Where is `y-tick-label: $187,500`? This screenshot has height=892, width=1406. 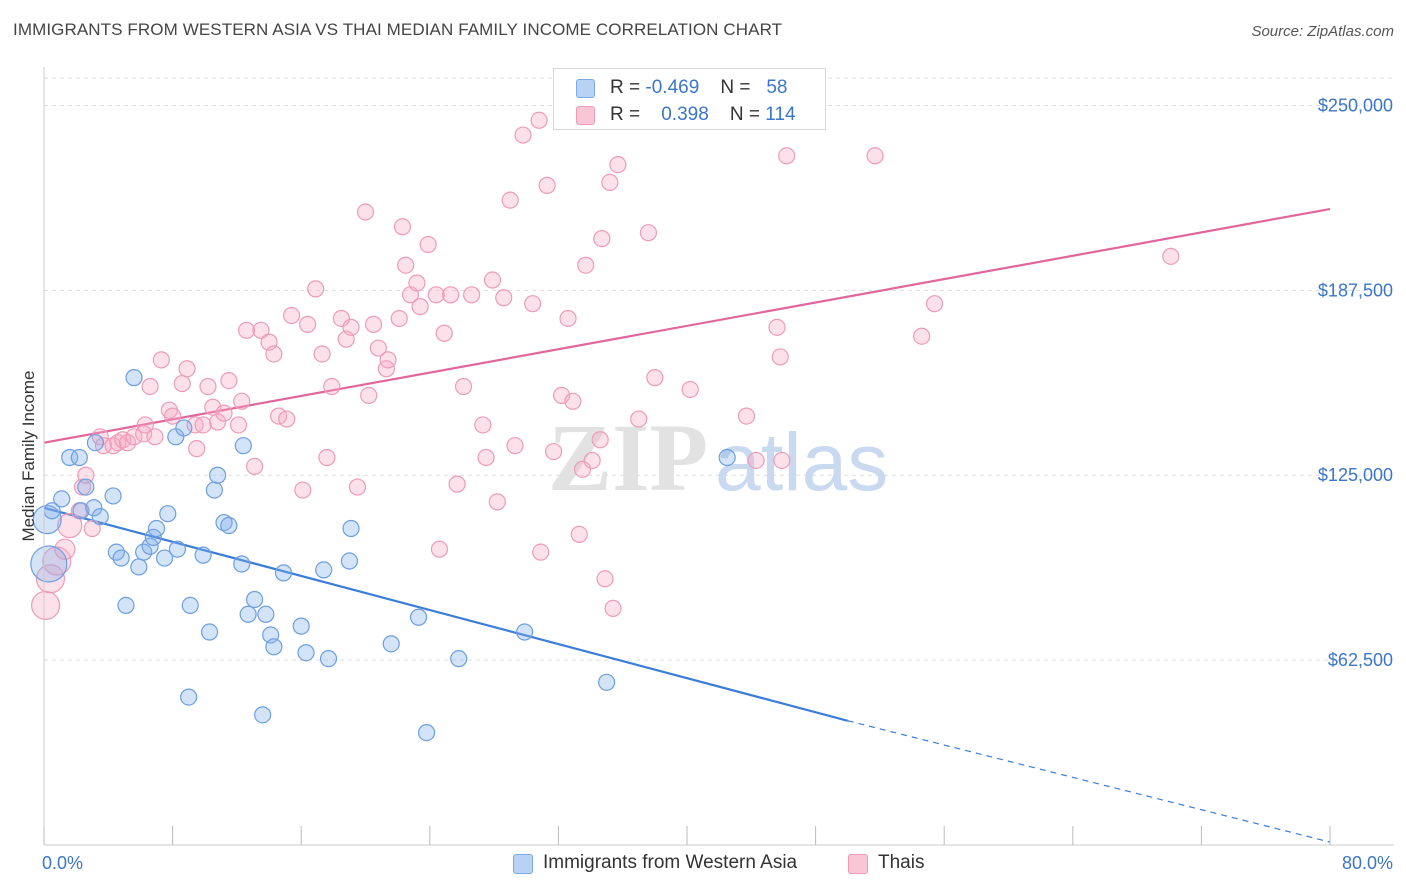
y-tick-label: $187,500 is located at coordinates (1355, 290).